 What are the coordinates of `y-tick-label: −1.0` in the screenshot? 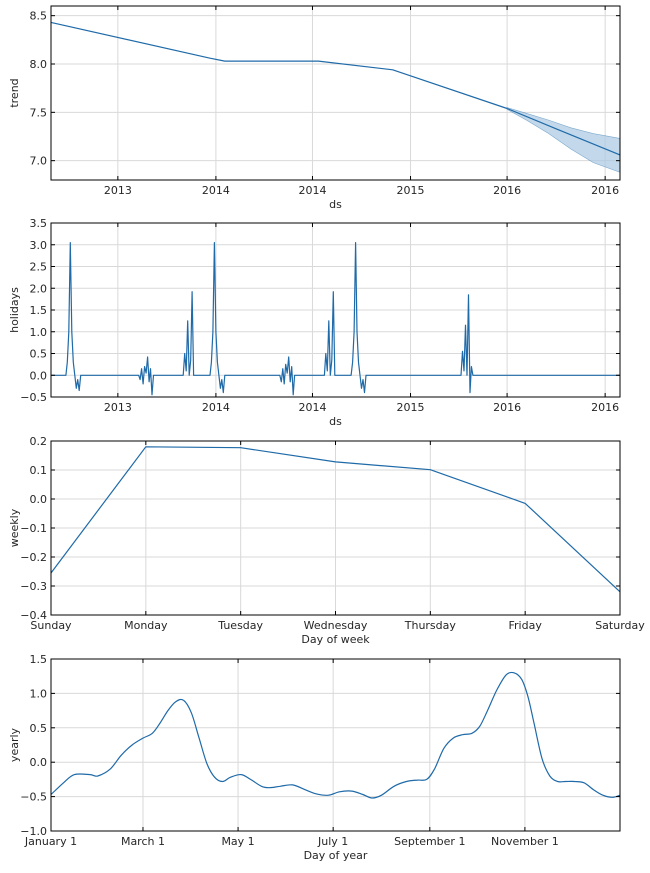 It's located at (33, 831).